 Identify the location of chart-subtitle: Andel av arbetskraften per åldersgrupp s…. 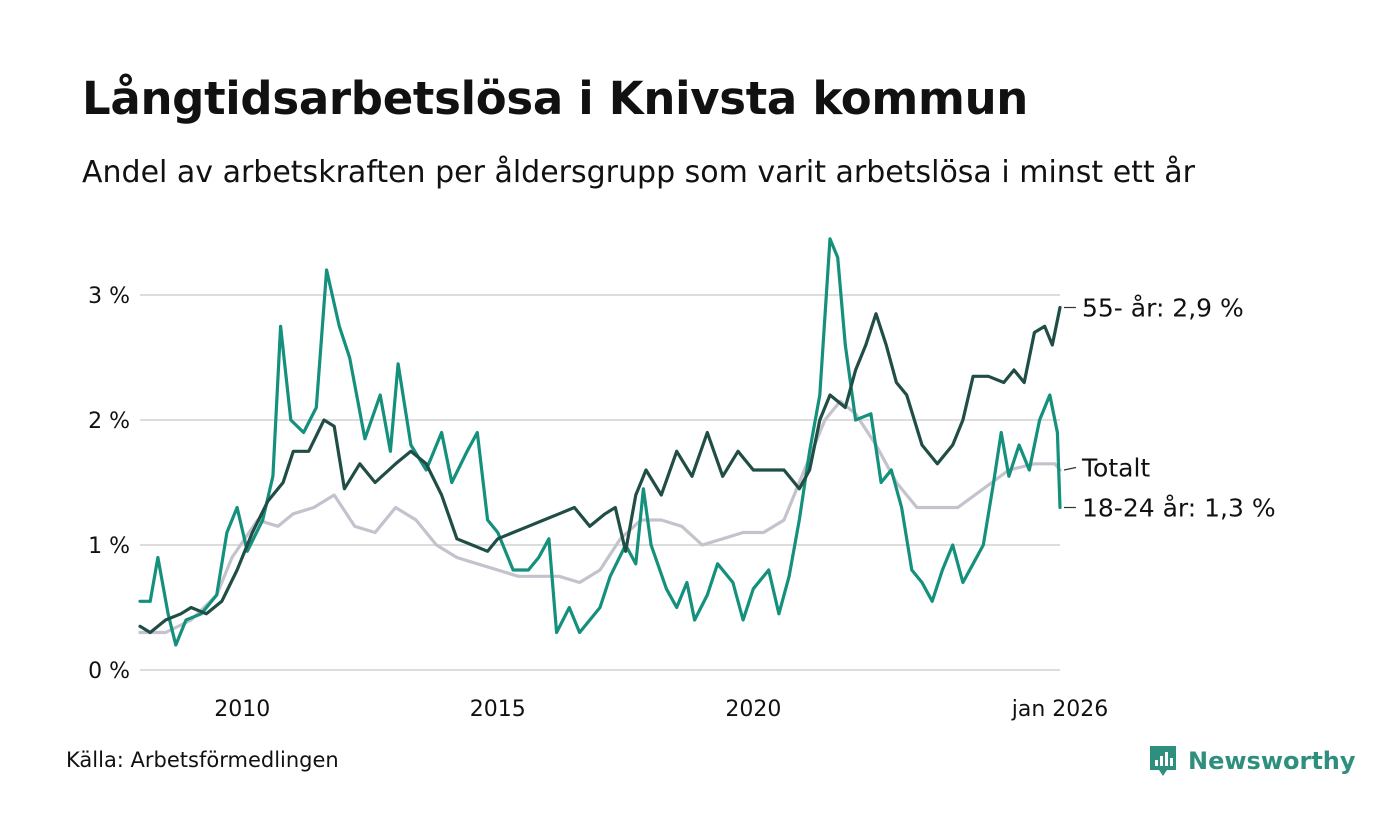
(638, 172).